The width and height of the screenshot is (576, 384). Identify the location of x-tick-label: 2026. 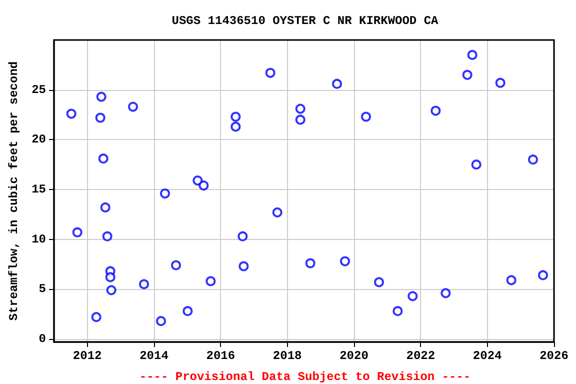
(554, 356).